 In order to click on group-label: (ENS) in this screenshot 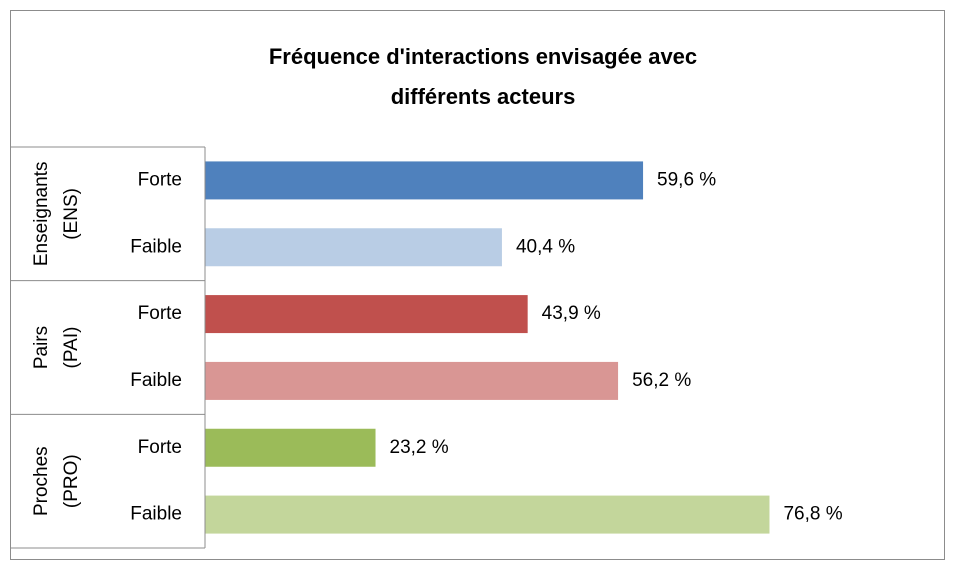, I will do `click(71, 214)`.